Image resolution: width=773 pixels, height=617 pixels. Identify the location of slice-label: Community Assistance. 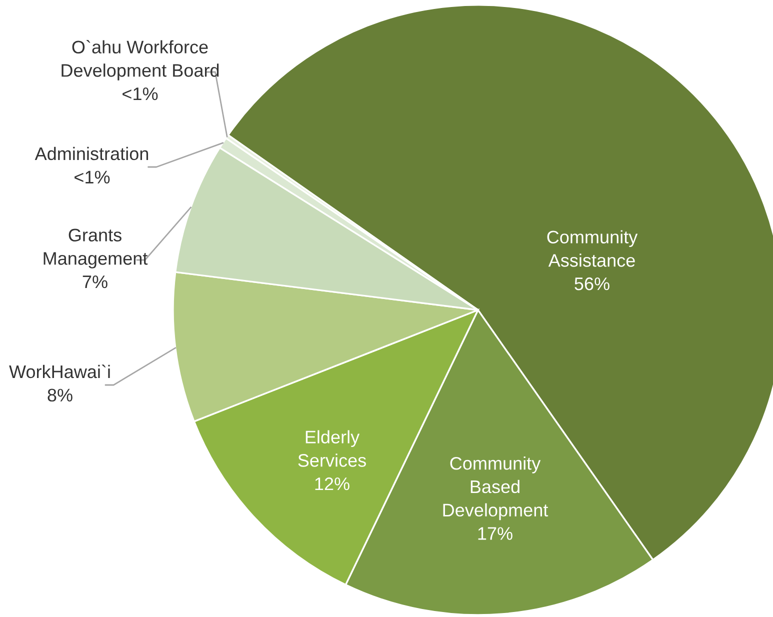
(592, 248).